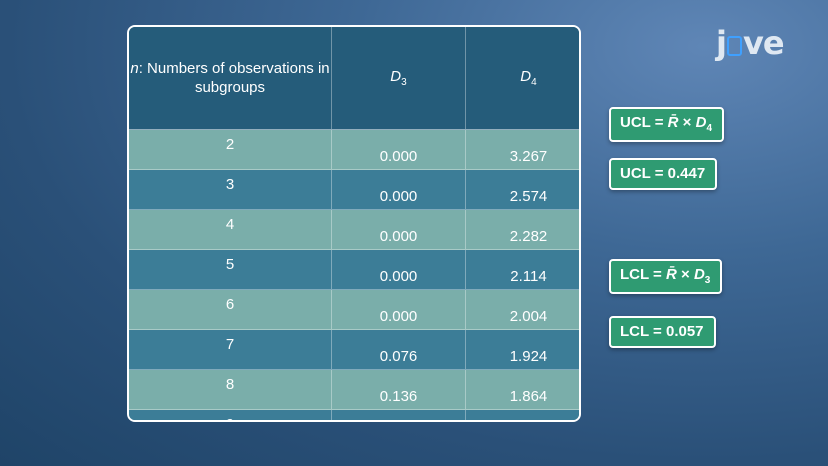  I want to click on table-row: 5 0.000 2.114, so click(354, 269).